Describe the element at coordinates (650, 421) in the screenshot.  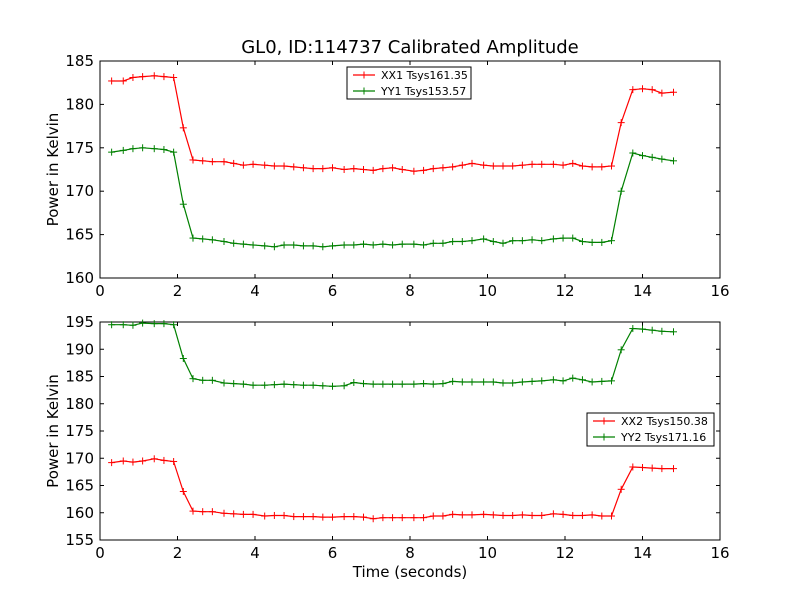
I see `legend-entry: XX2 Tsys150.38` at that location.